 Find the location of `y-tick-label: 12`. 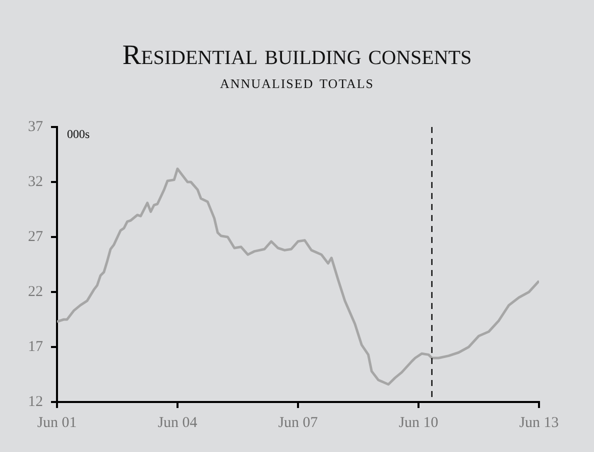

y-tick-label: 12 is located at coordinates (35, 402).